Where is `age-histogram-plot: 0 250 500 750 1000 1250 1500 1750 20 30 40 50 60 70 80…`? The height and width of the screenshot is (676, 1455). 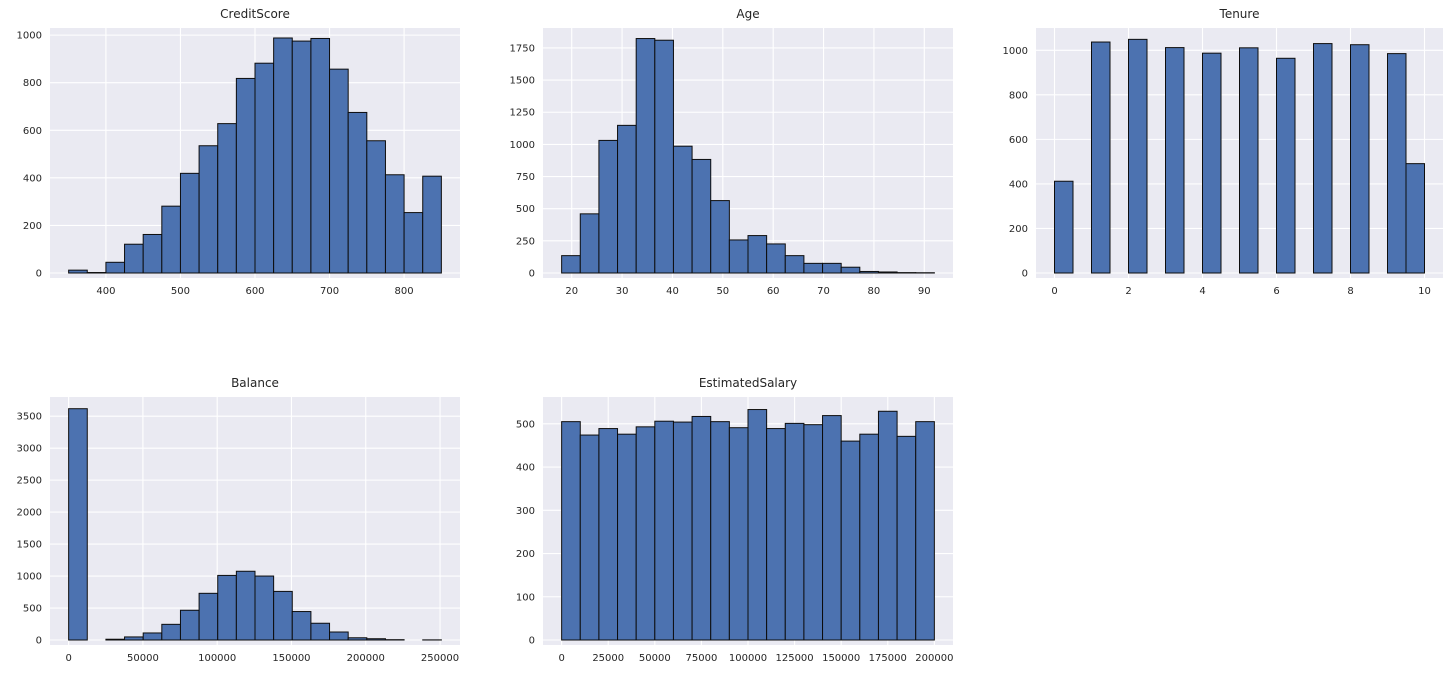 age-histogram-plot: 0 250 500 750 1000 1250 1500 1750 20 30 40 50 60 70 80… is located at coordinates (731, 162).